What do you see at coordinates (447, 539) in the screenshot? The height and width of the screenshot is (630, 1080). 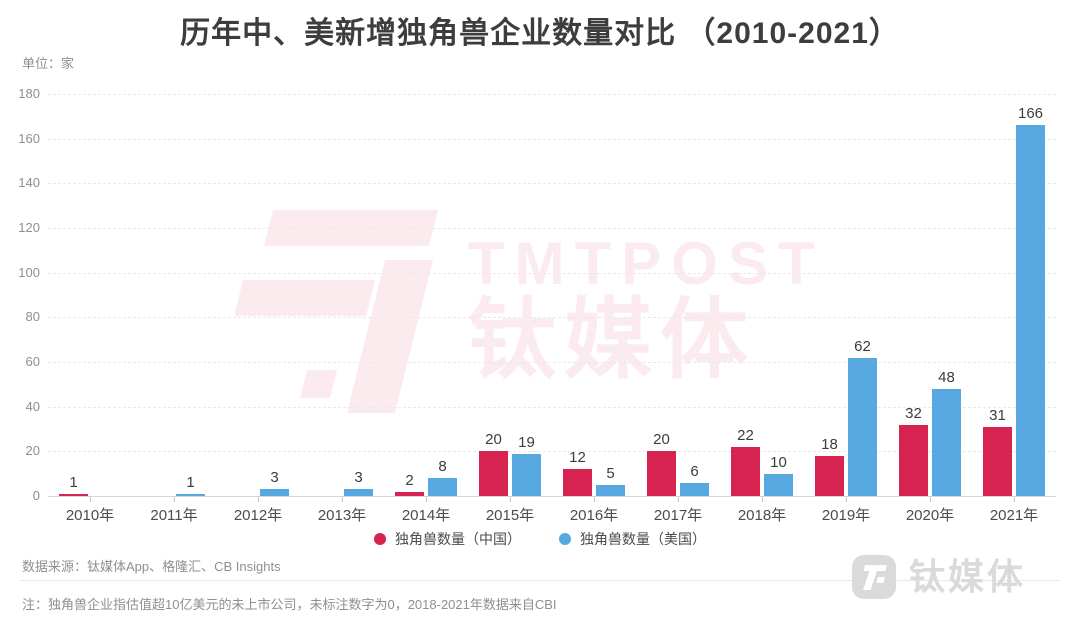 I see `legend-item-china: 独角兽数量（中国）` at bounding box center [447, 539].